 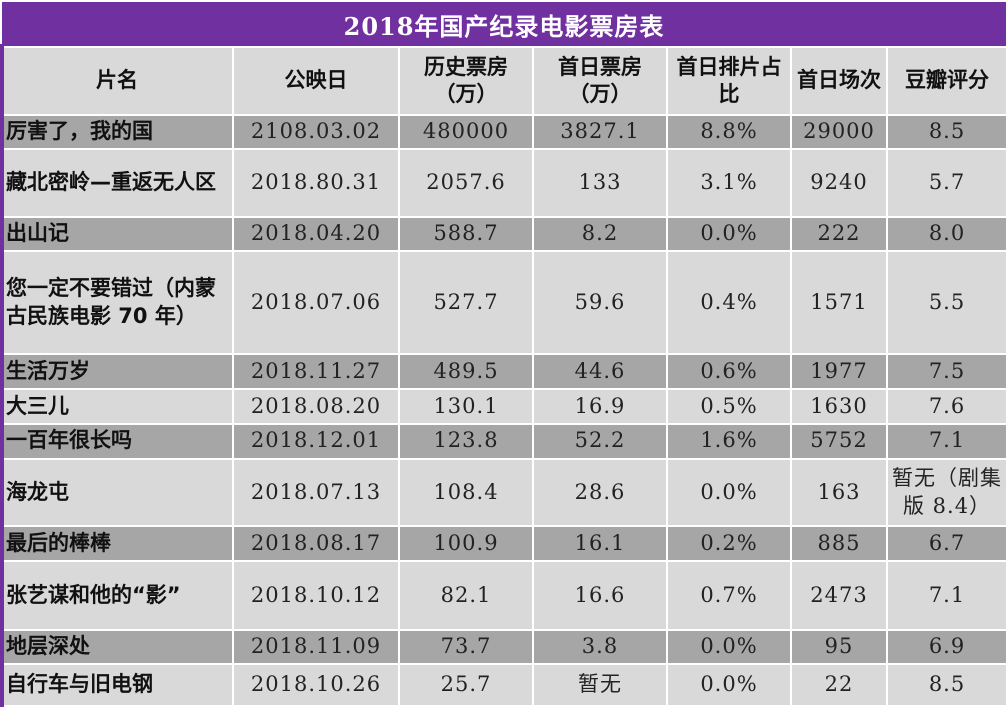 I want to click on douban-rating: 8.0, so click(x=945, y=234).